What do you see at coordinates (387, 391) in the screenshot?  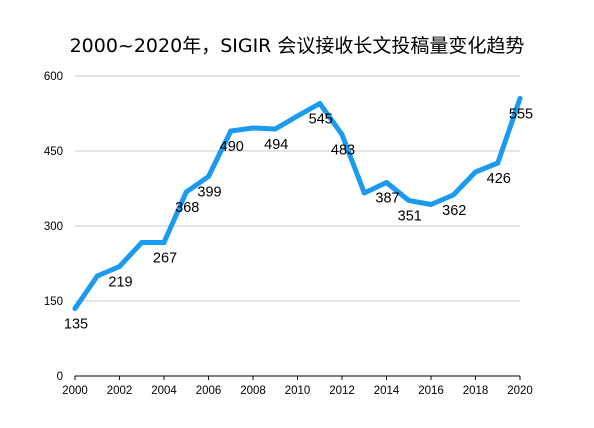 I see `x-tick-label: 2014` at bounding box center [387, 391].